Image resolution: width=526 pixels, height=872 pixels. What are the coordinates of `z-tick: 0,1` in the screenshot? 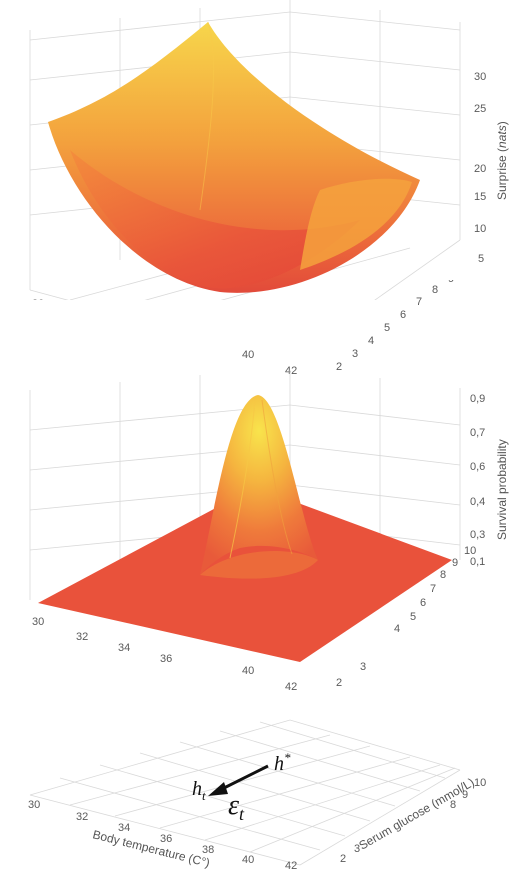 It's located at (477, 562).